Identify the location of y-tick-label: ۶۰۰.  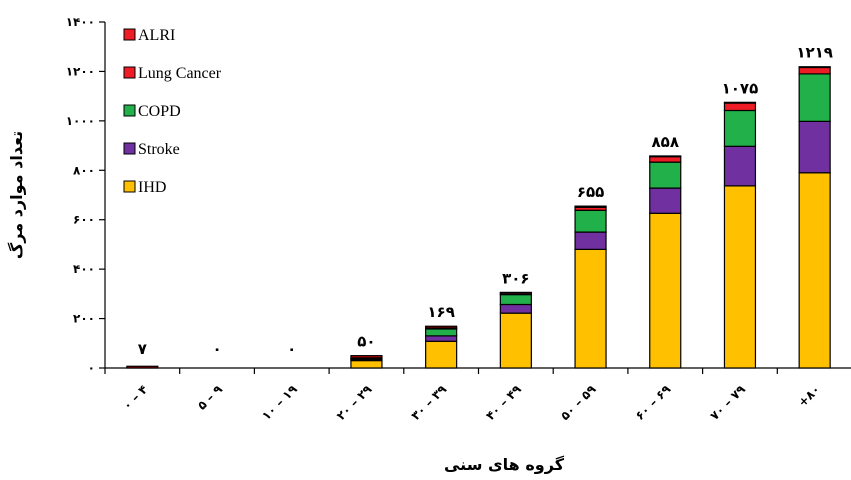
(84, 220).